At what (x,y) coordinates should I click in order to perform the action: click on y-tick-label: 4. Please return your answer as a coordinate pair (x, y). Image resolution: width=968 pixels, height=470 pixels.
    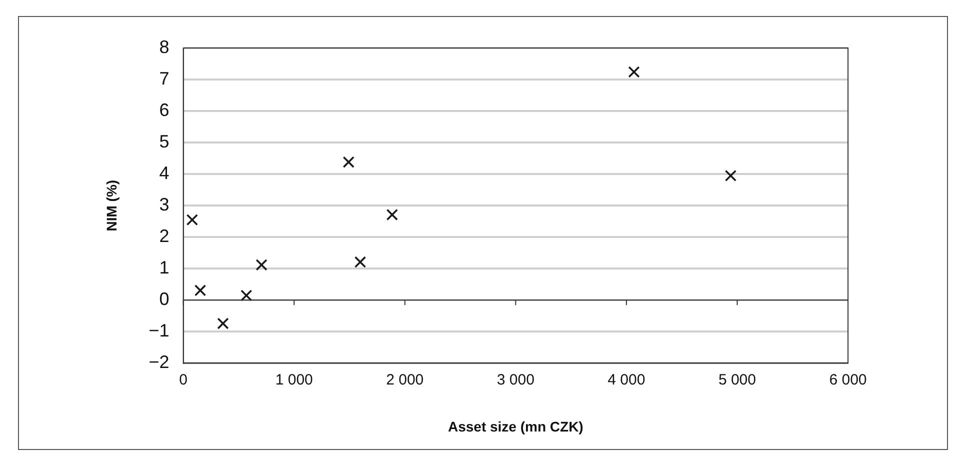
    Looking at the image, I should click on (164, 173).